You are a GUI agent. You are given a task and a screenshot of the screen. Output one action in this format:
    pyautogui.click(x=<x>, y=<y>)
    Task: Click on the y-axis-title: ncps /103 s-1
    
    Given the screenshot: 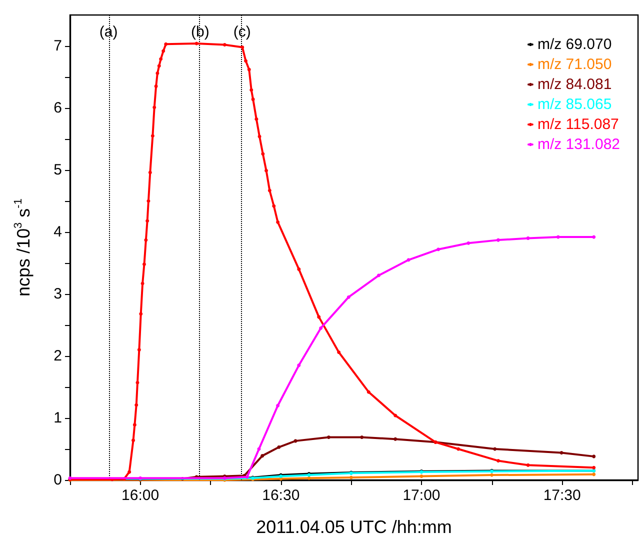 What is the action you would take?
    pyautogui.click(x=23, y=247)
    